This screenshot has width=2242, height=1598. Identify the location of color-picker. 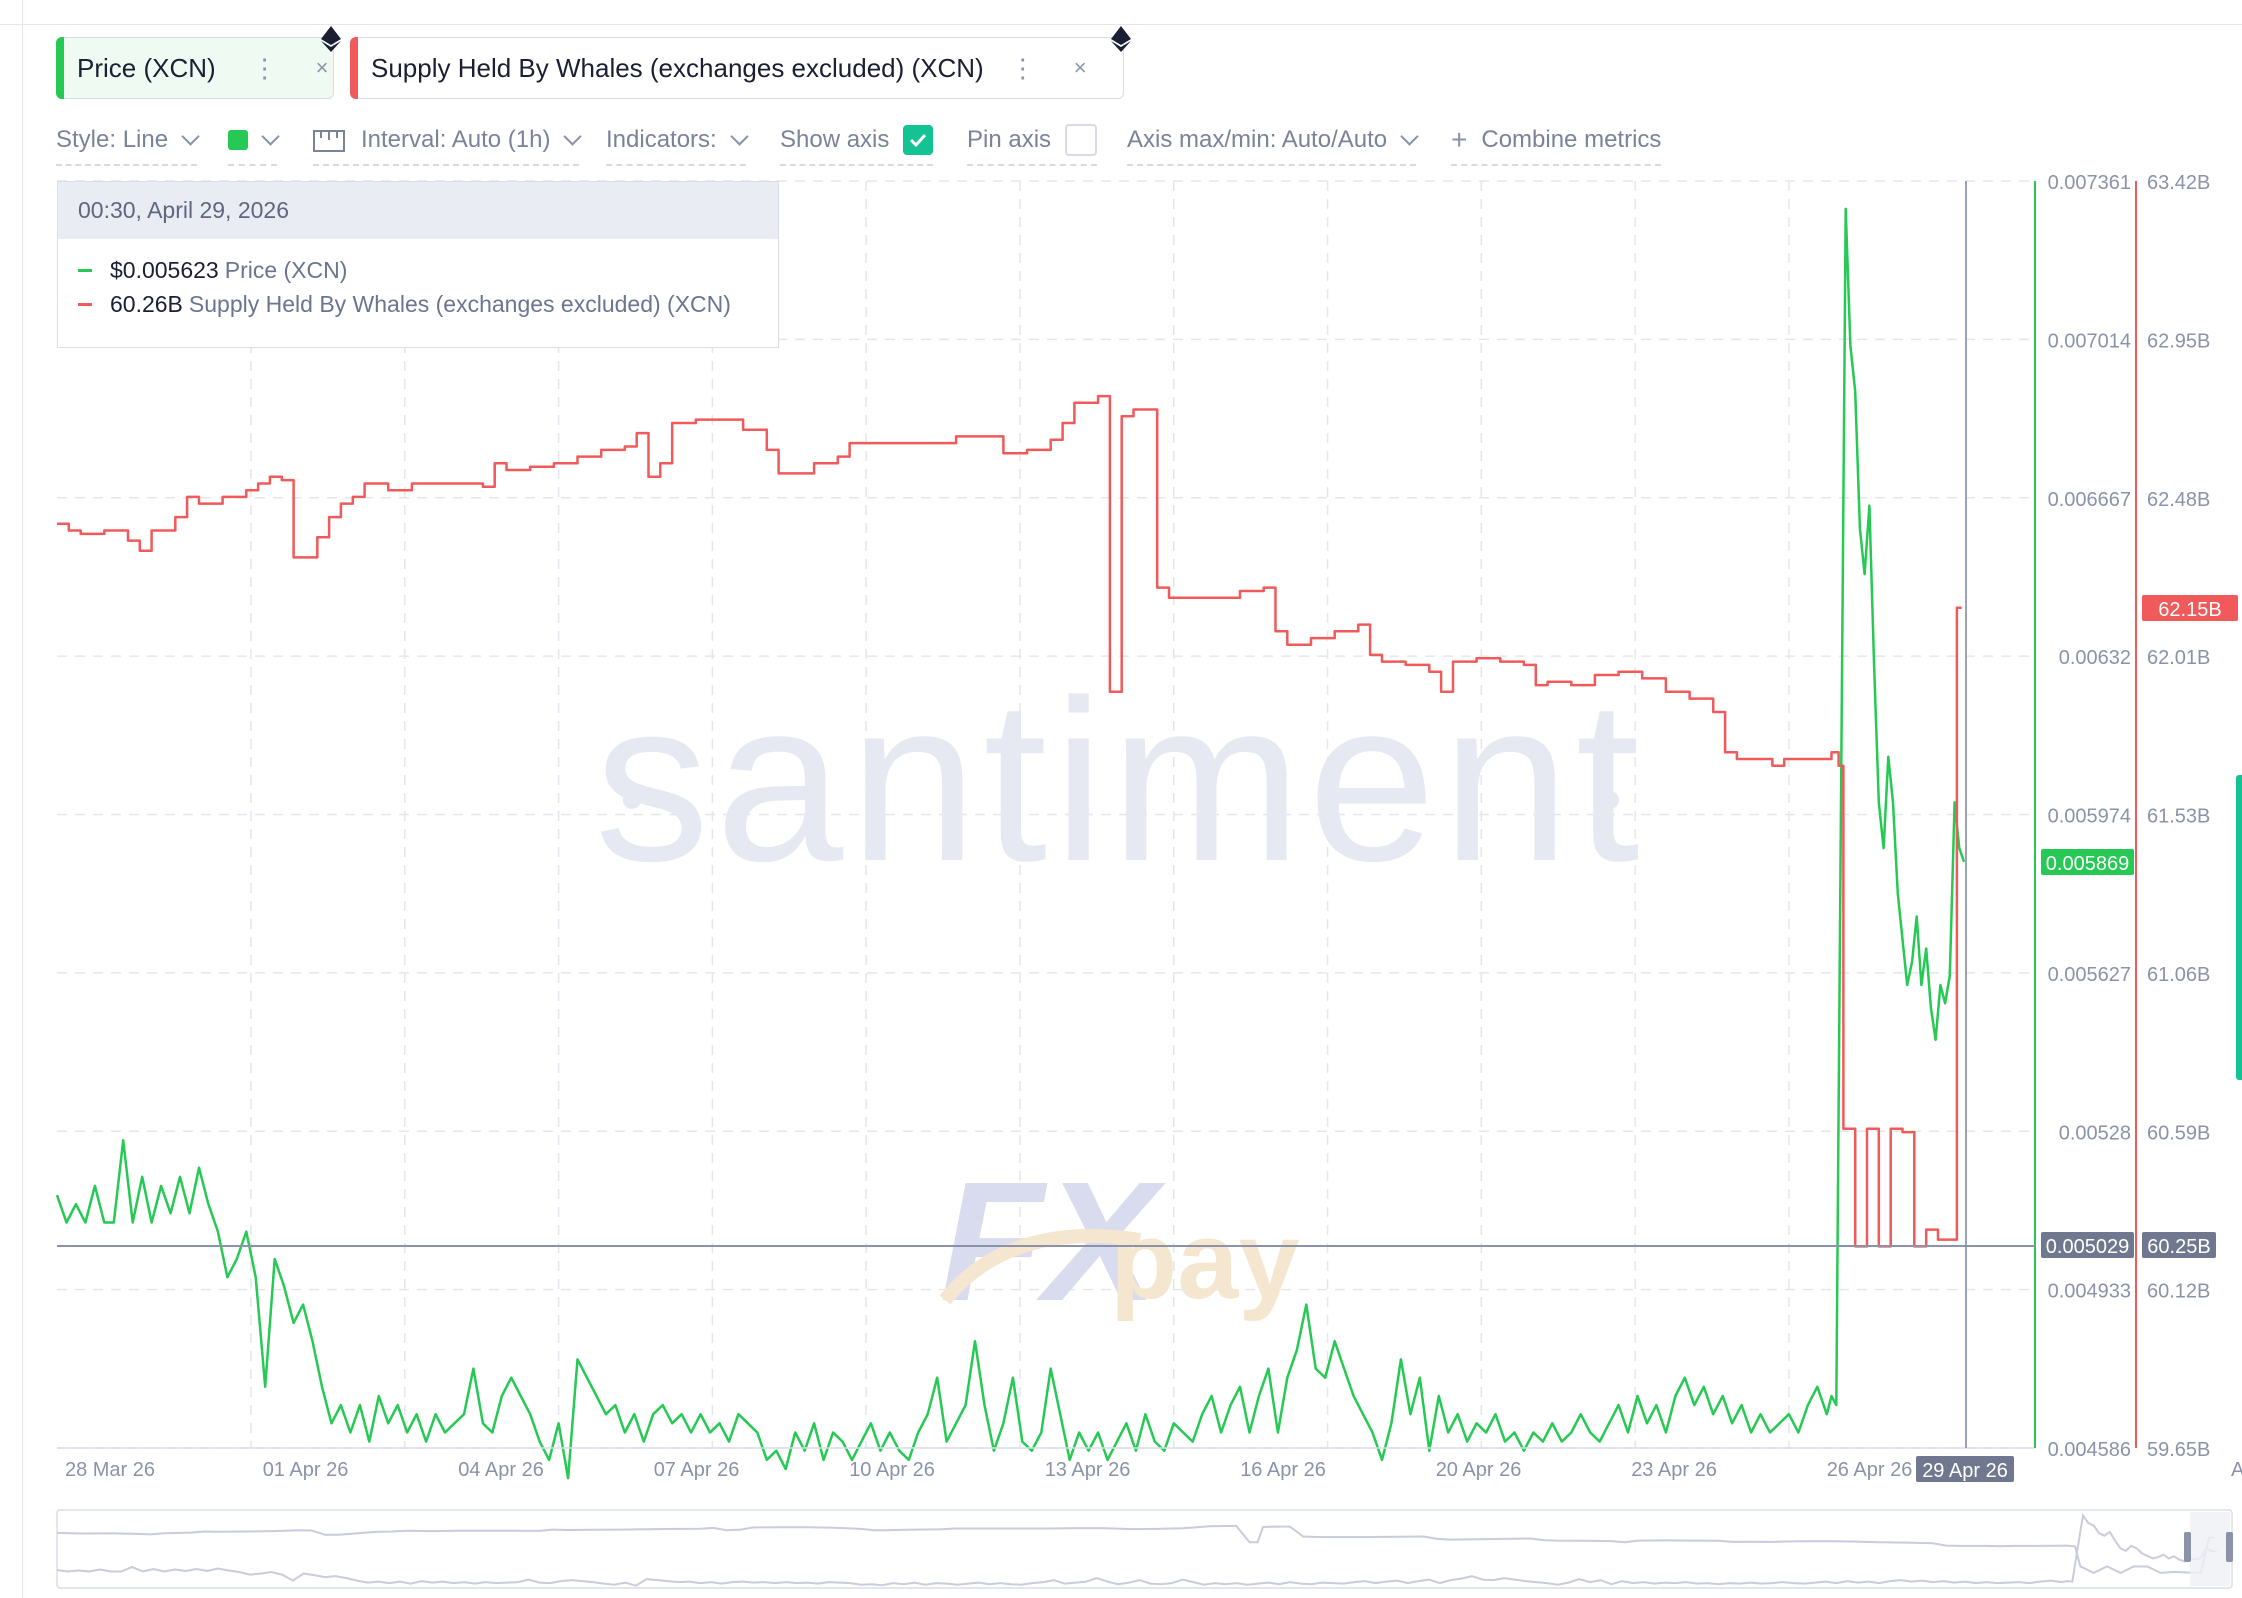
(254, 143).